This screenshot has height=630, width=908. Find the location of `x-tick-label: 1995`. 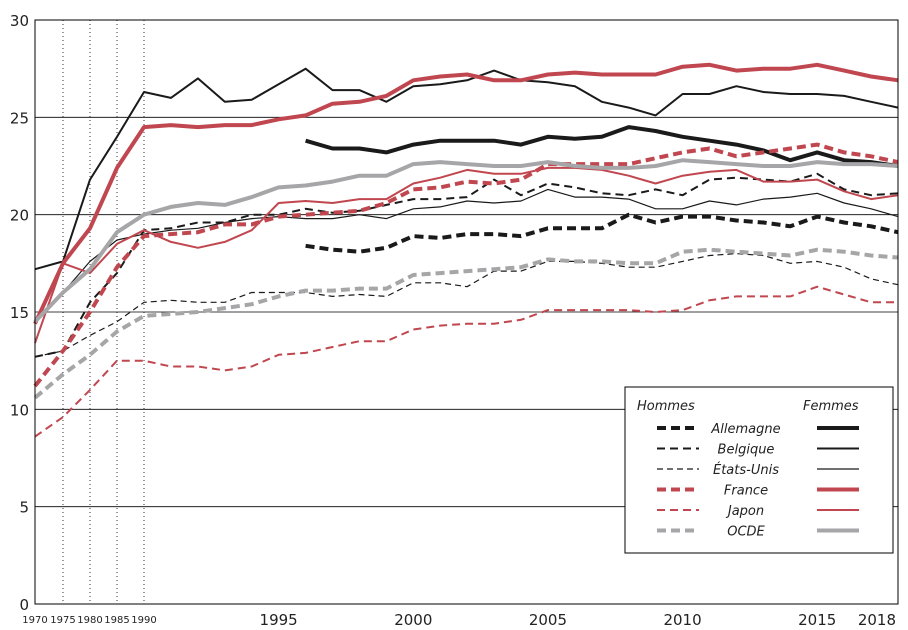

x-tick-label: 1995 is located at coordinates (279, 620).